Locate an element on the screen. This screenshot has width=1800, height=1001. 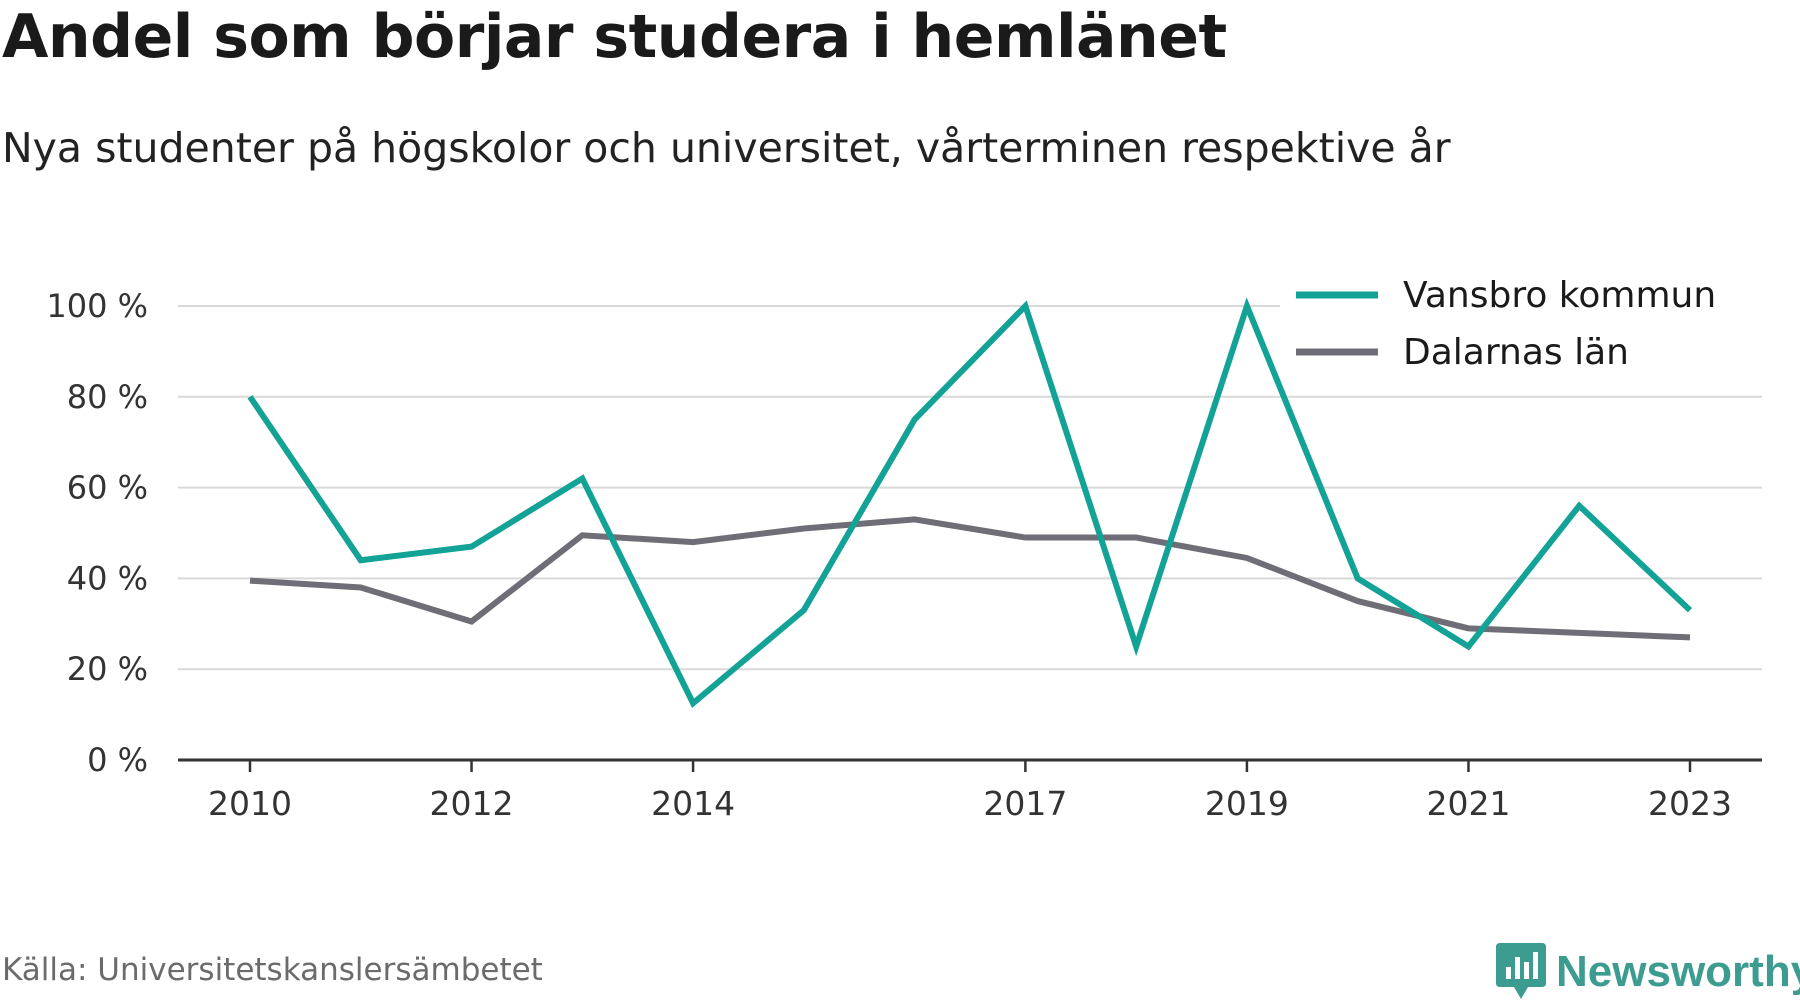
x-tick-label: 2012 is located at coordinates (472, 803).